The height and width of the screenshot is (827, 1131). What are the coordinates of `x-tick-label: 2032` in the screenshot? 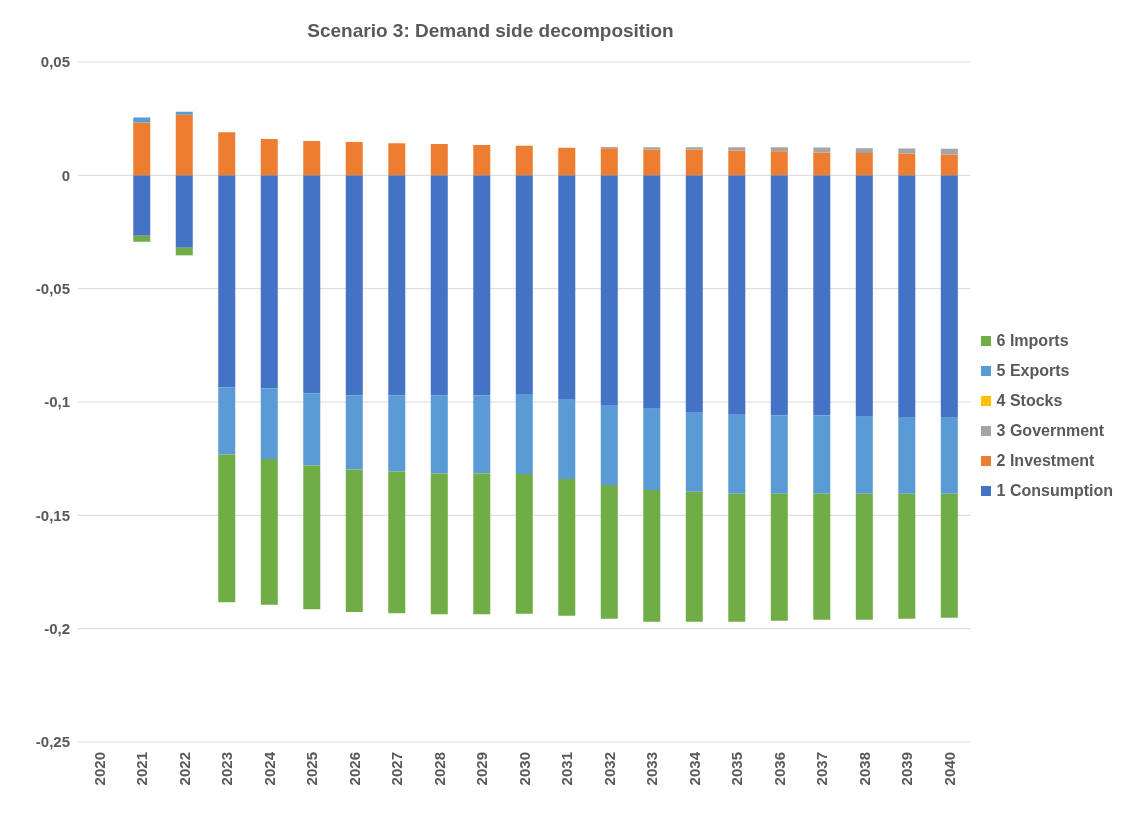 It's located at (609, 769).